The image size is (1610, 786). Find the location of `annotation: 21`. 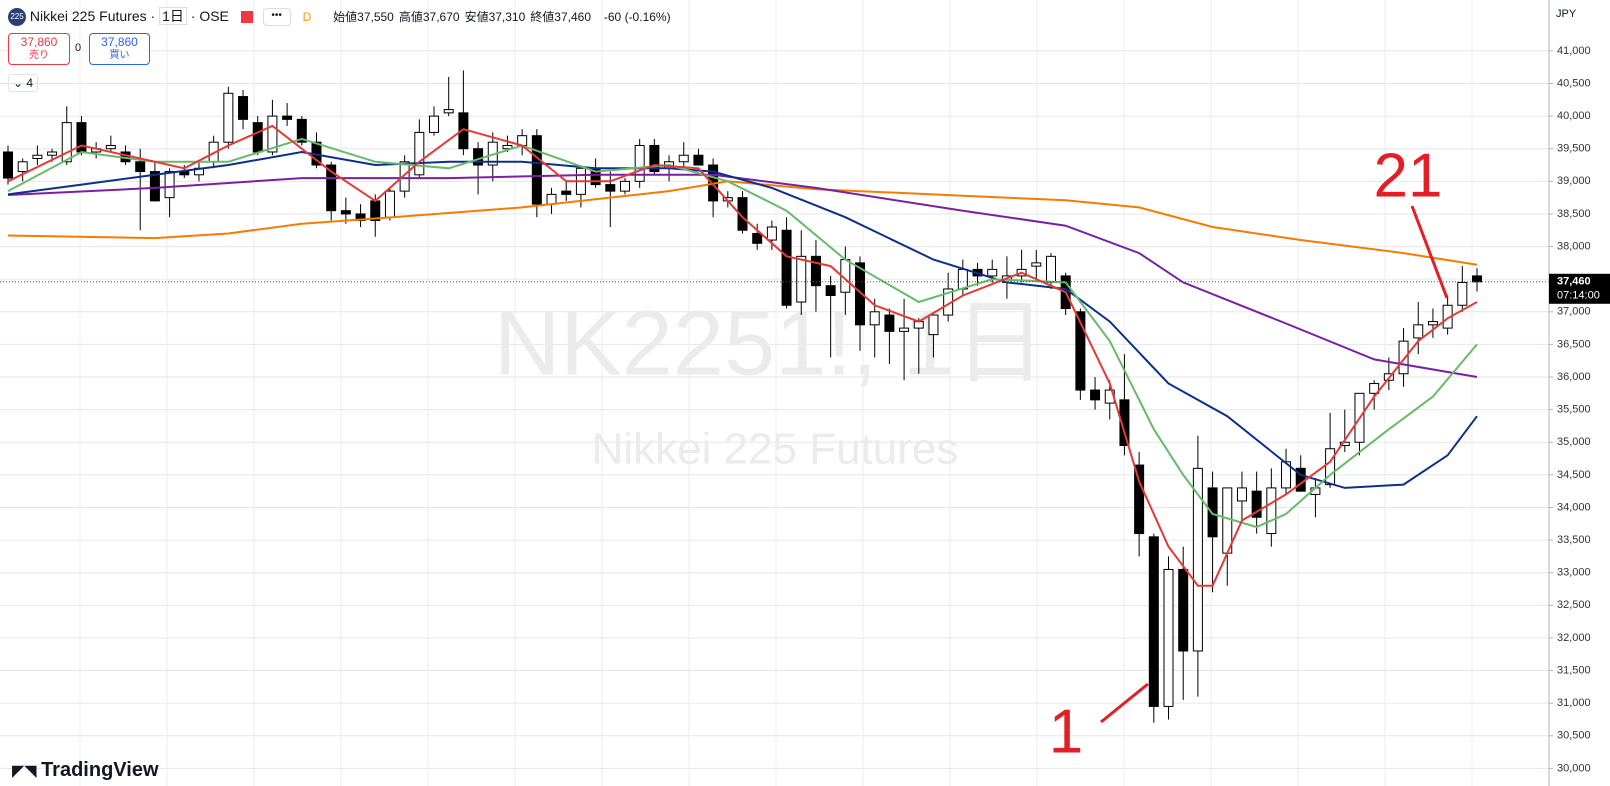

annotation: 21 is located at coordinates (1408, 175).